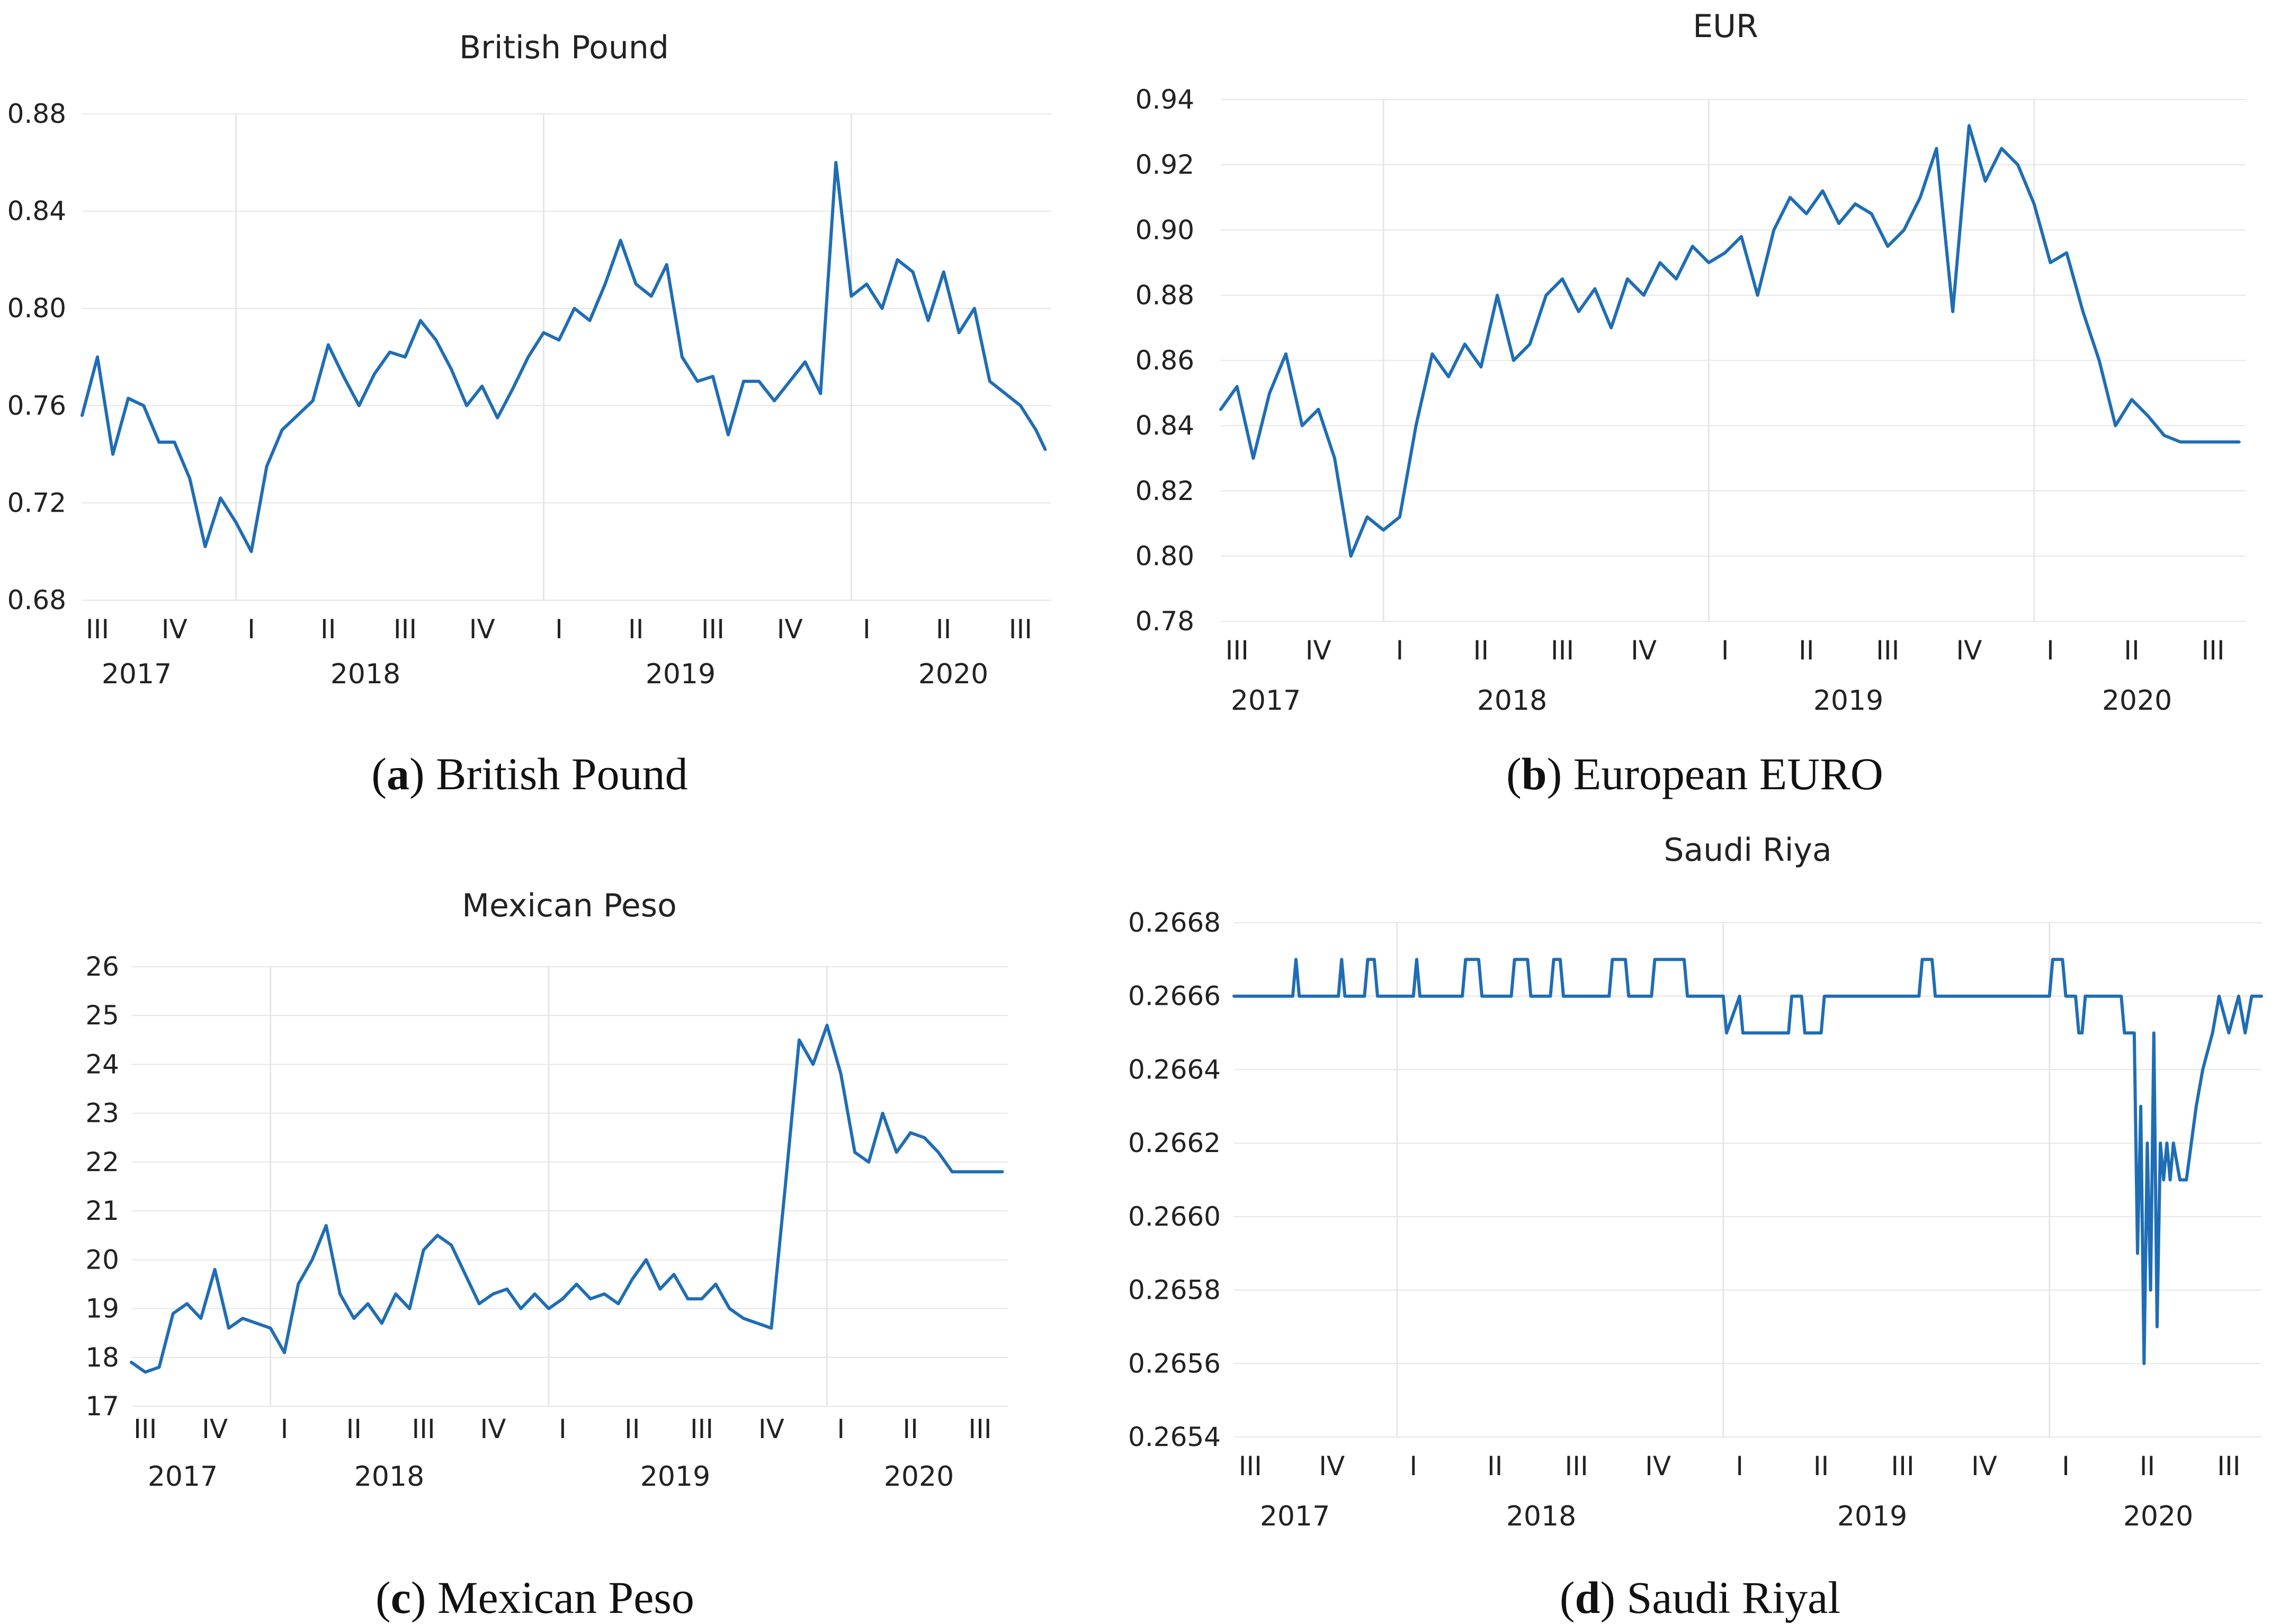 The image size is (2271, 1624). What do you see at coordinates (102, 1015) in the screenshot?
I see `y-tick-label: 25` at bounding box center [102, 1015].